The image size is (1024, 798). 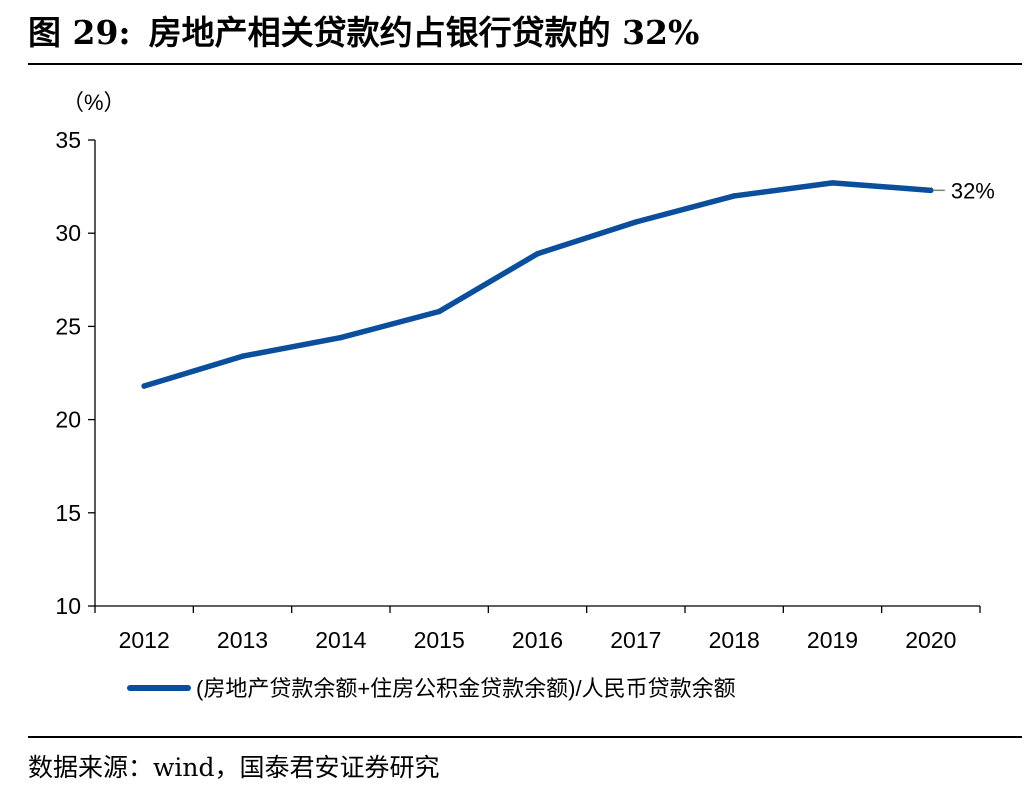 What do you see at coordinates (68, 513) in the screenshot?
I see `y-tick-label: 15` at bounding box center [68, 513].